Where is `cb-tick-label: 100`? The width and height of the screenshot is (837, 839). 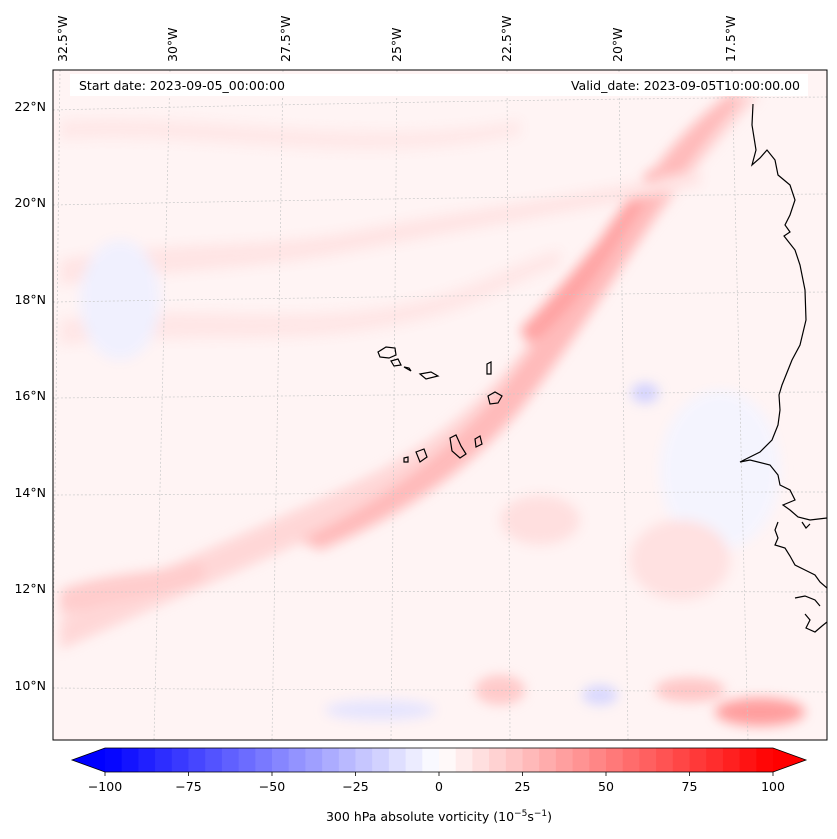
cb-tick-label: 100 is located at coordinates (773, 786).